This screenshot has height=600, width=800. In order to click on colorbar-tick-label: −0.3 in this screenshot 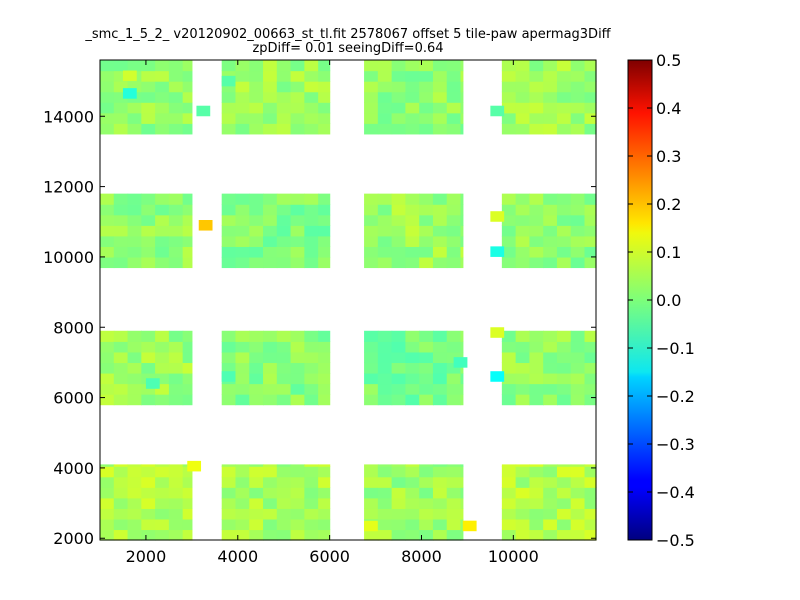, I will do `click(675, 444)`.